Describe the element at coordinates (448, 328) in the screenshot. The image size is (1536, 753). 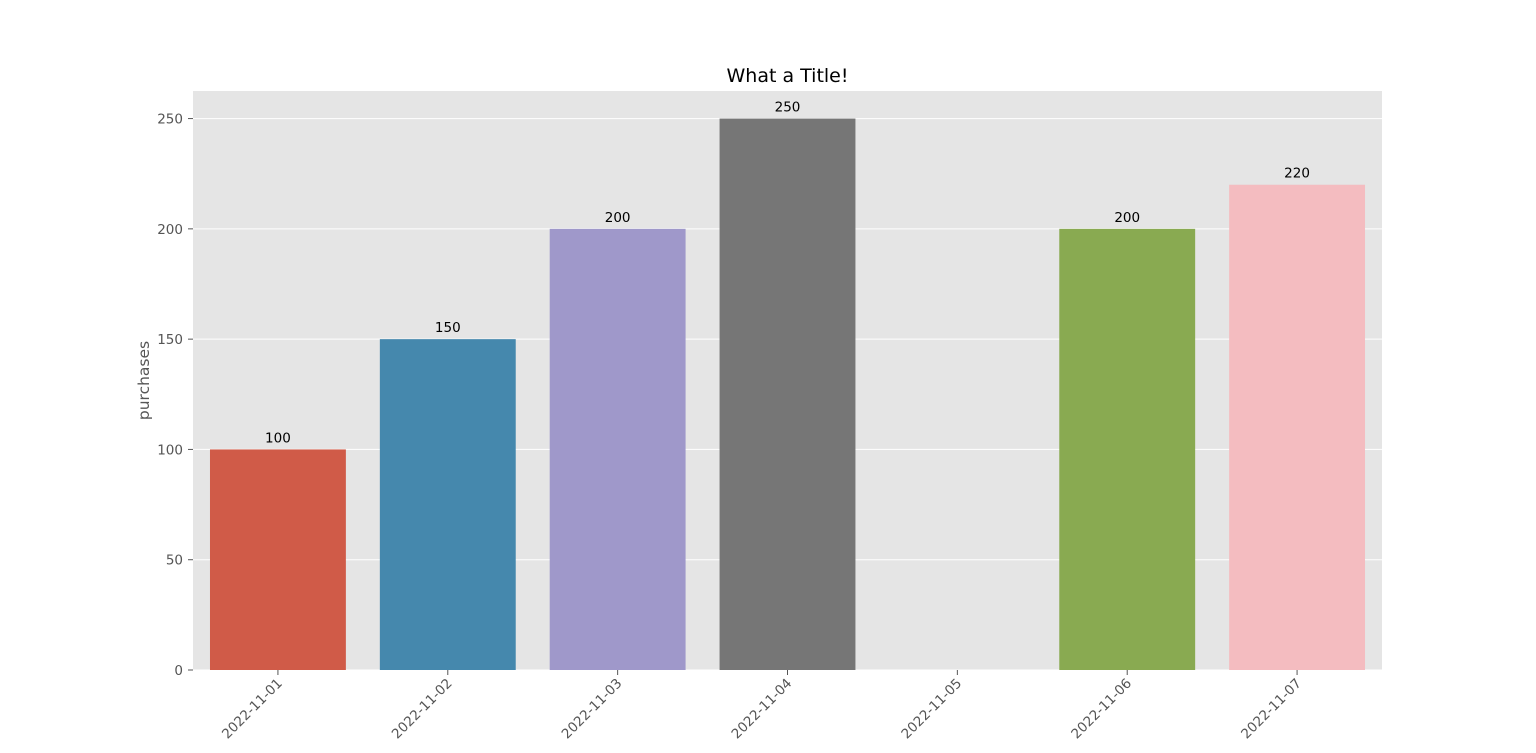
I see `data-label: 150` at that location.